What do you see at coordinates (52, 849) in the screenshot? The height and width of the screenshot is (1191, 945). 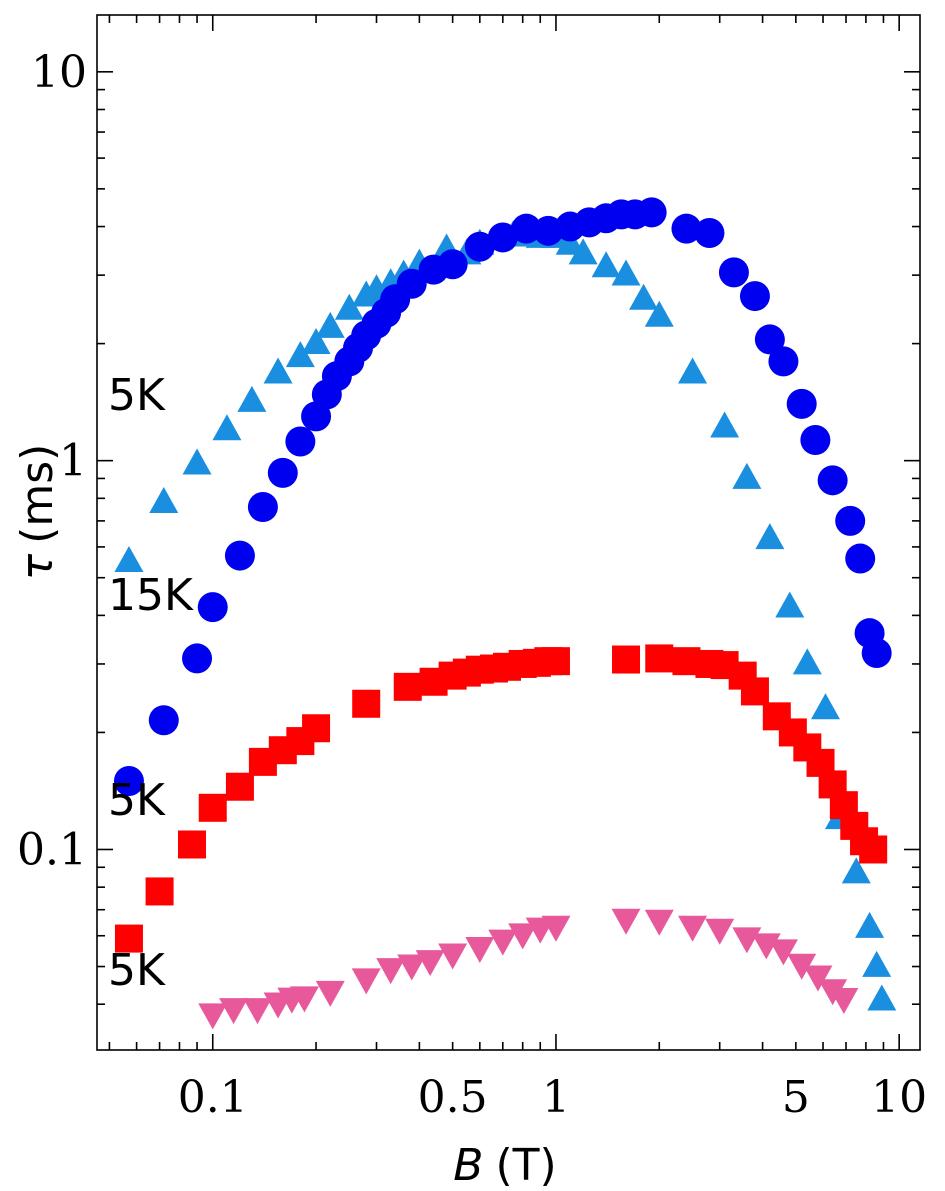 I see `y-tick-label: 0.1` at bounding box center [52, 849].